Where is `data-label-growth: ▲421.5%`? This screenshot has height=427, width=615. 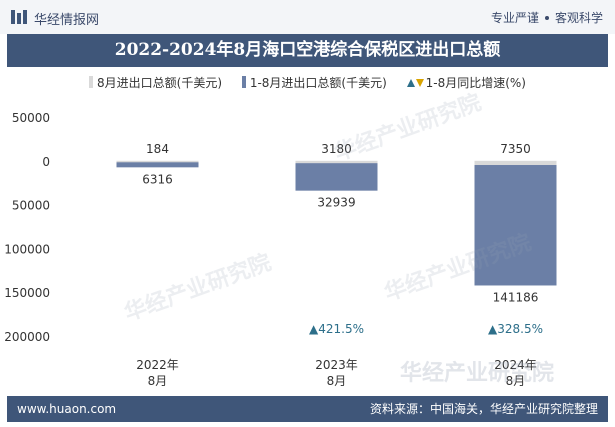
data-label-growth: ▲421.5% is located at coordinates (336, 329).